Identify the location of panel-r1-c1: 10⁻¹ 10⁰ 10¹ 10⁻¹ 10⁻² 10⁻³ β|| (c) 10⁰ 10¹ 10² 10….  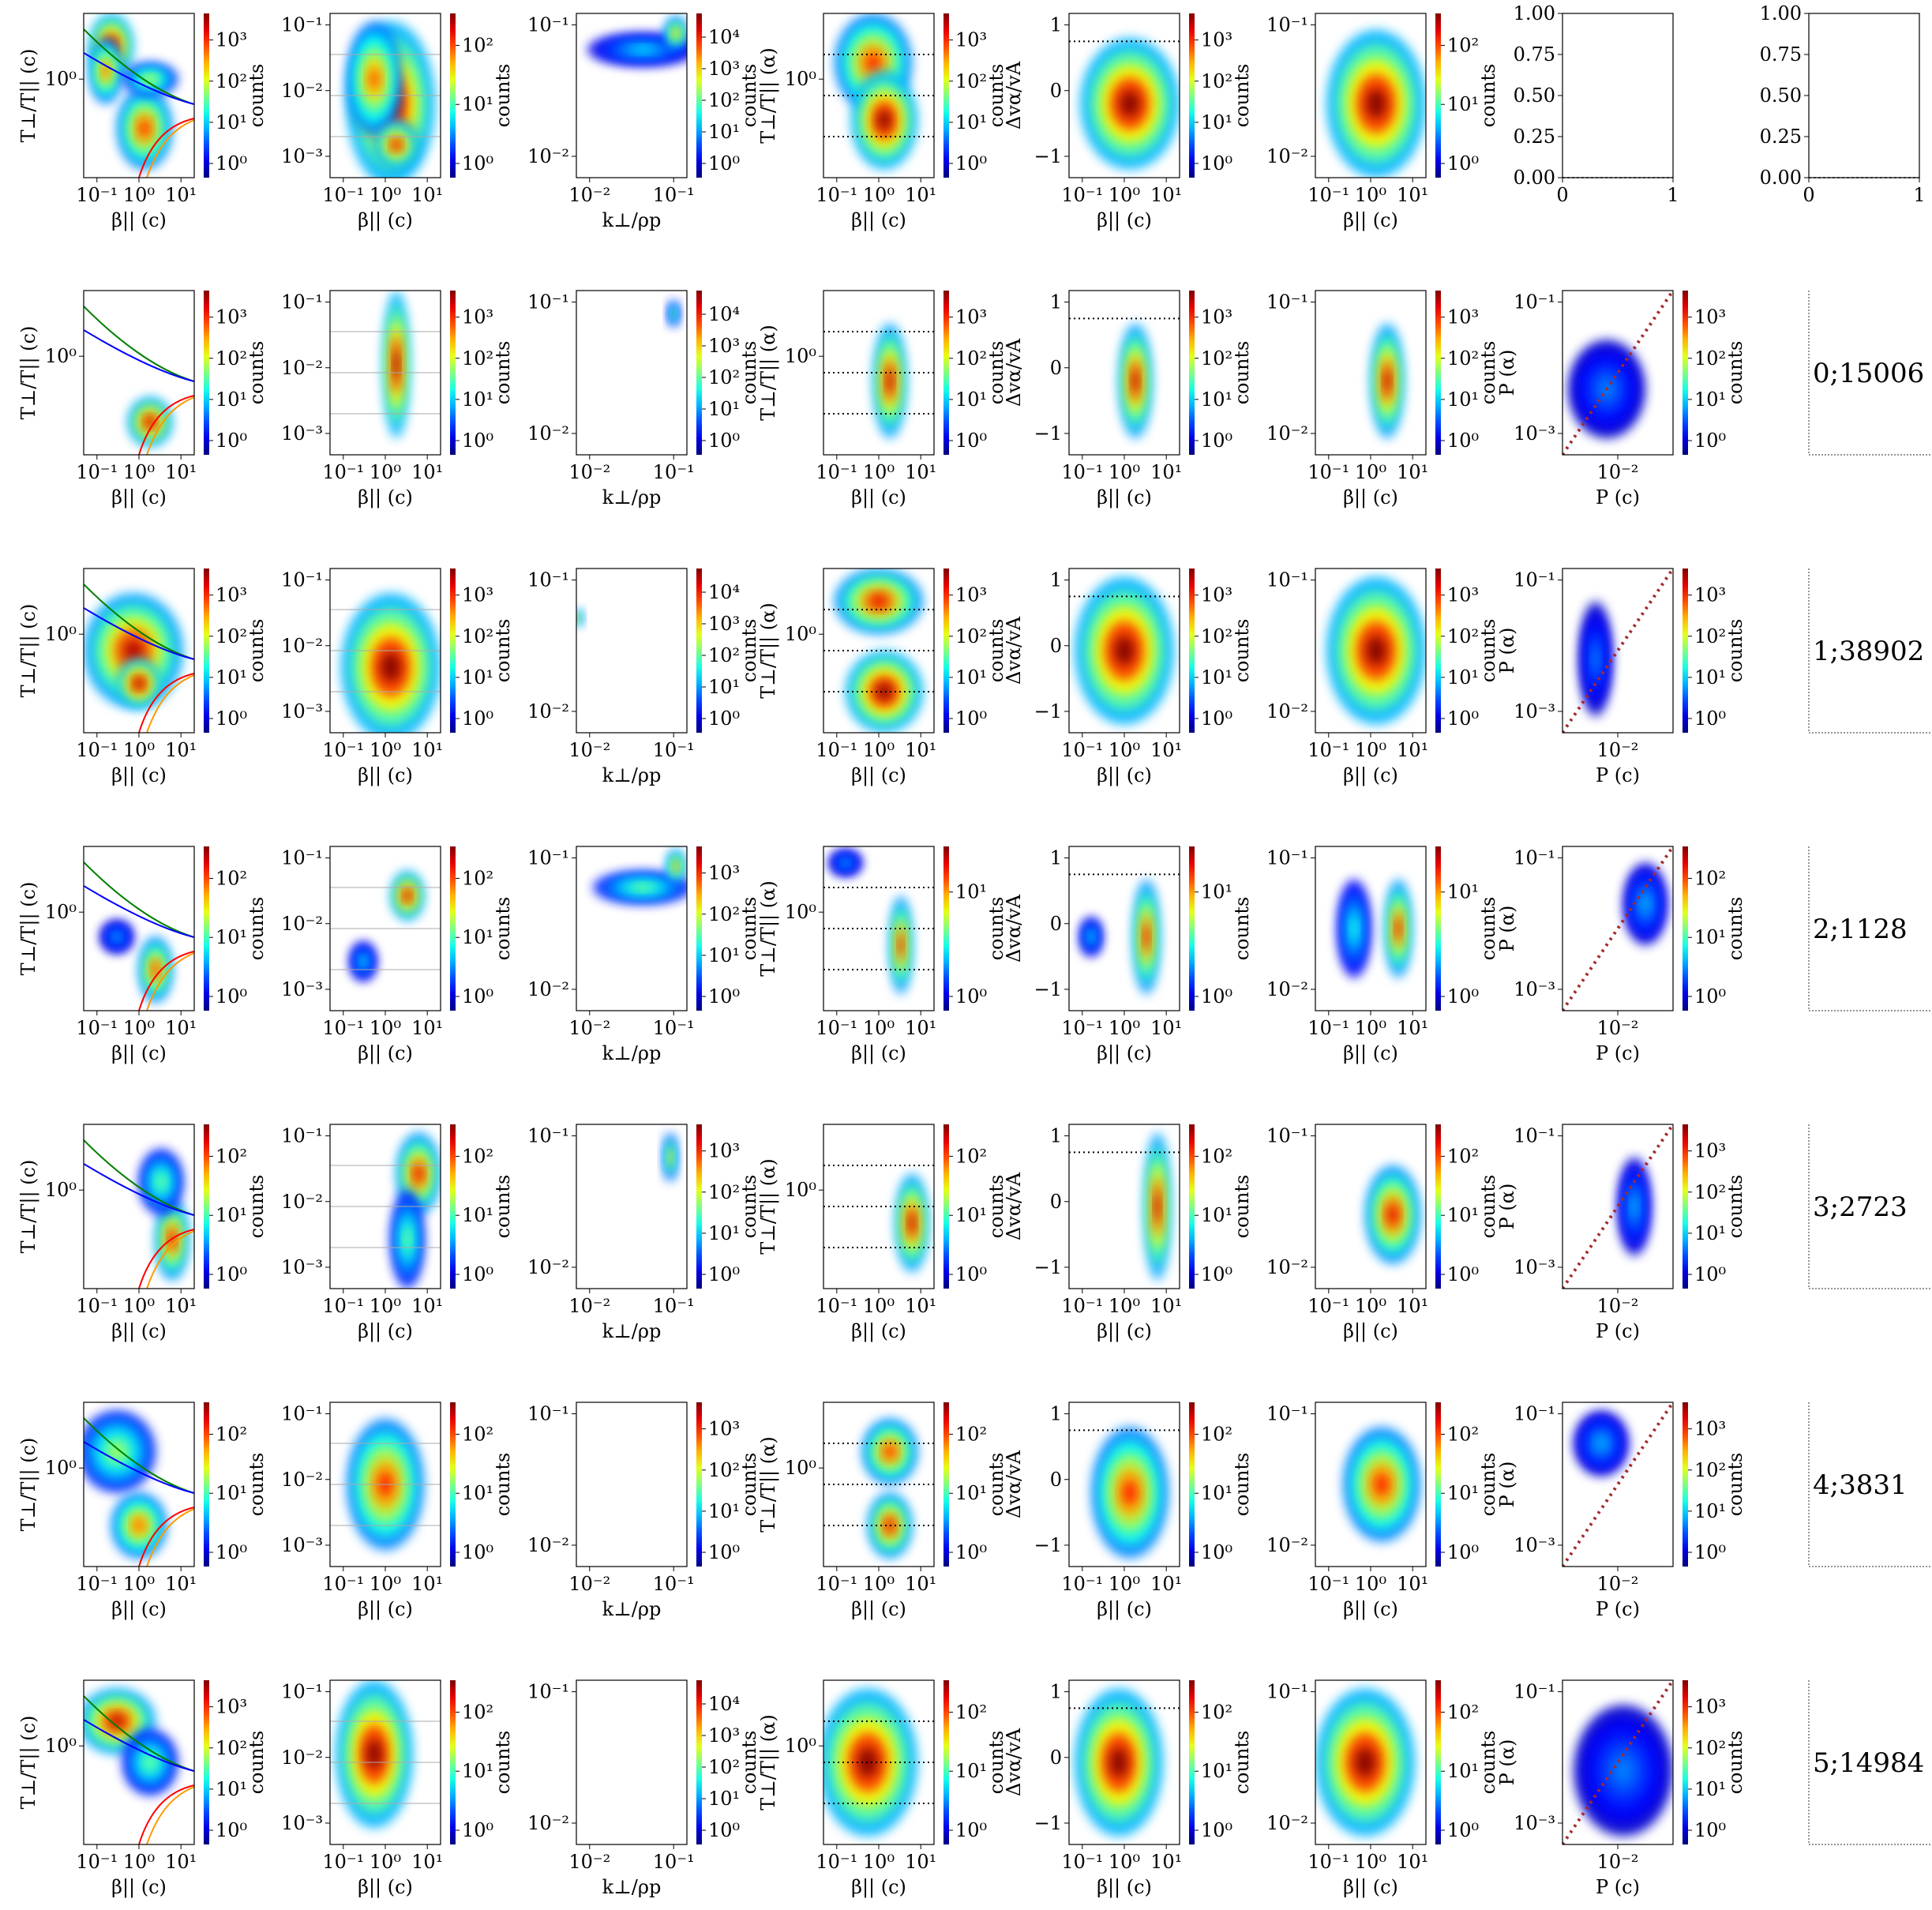
(397, 399).